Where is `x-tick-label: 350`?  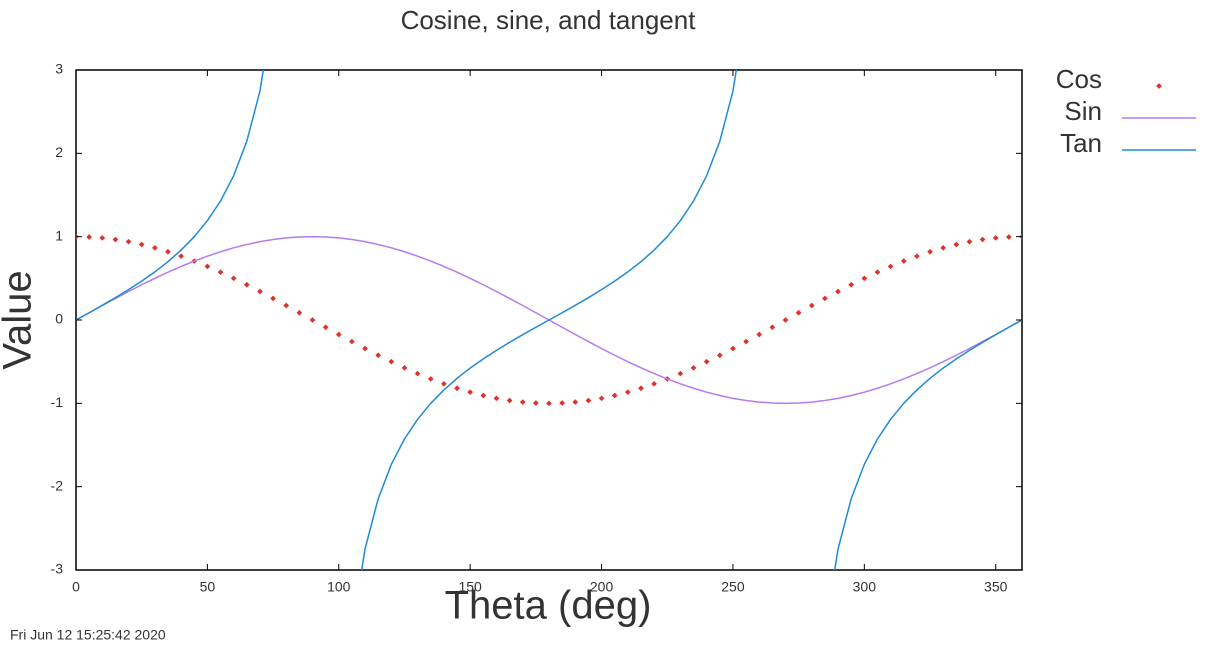
x-tick-label: 350 is located at coordinates (996, 587).